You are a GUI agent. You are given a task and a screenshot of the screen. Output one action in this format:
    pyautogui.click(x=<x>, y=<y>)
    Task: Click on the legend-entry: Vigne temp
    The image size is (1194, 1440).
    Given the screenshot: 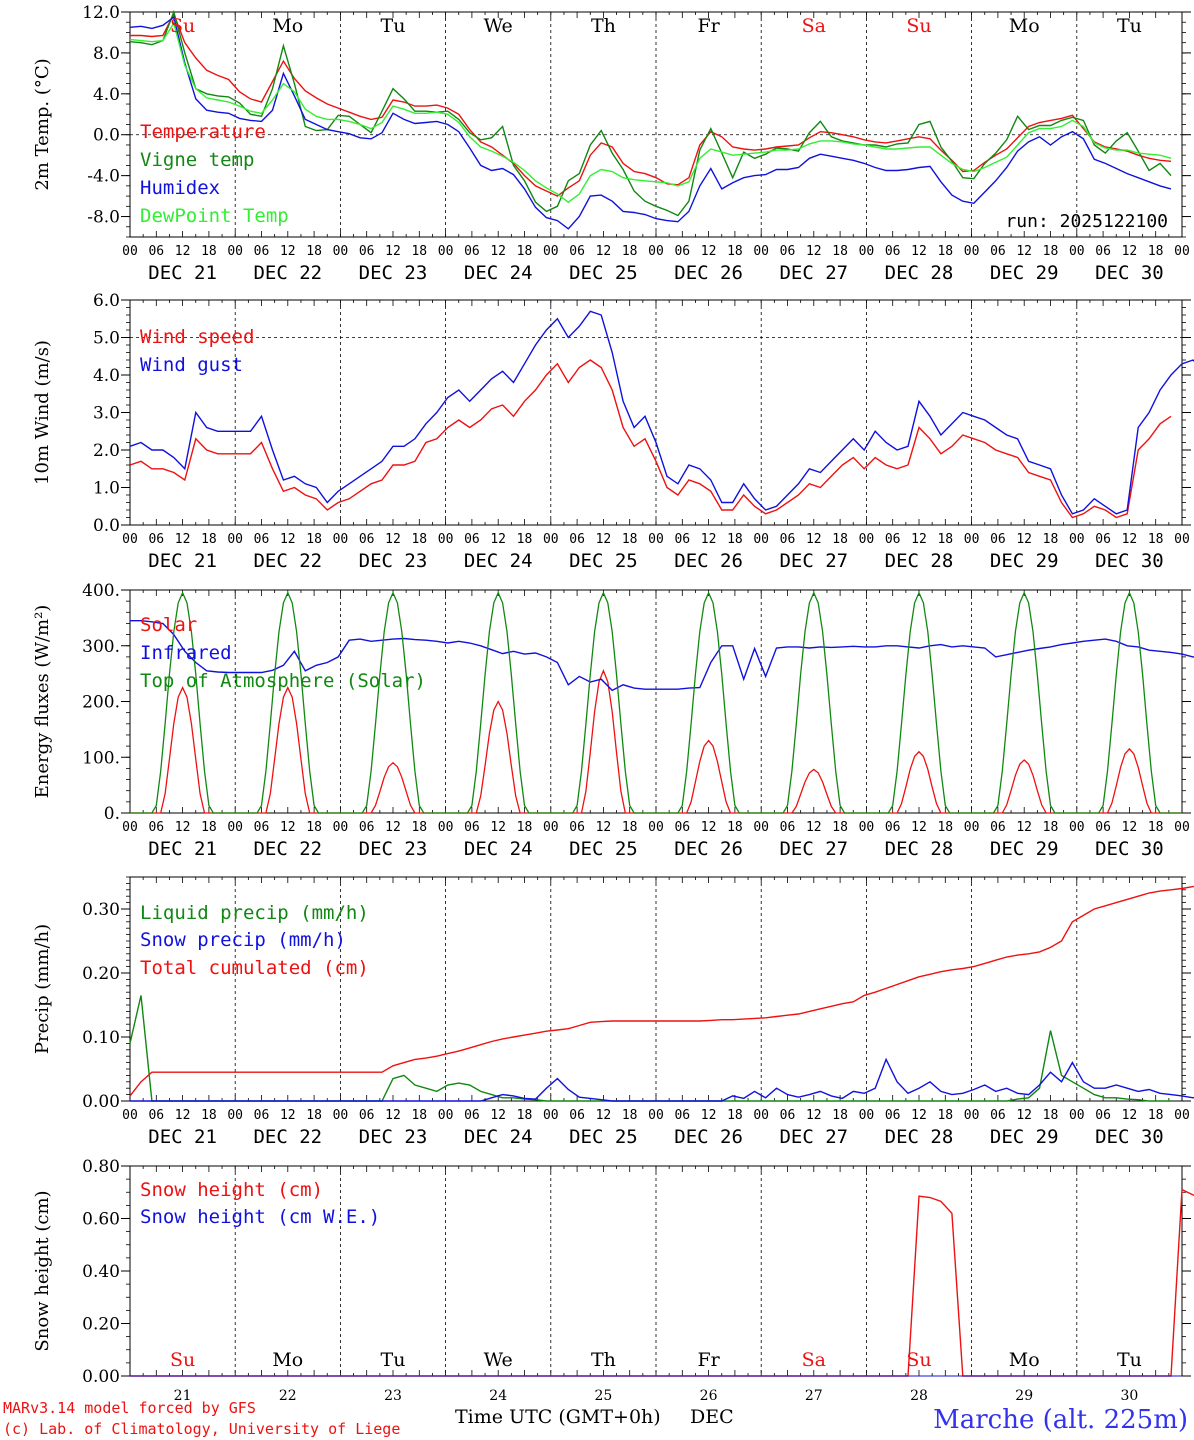 What is the action you would take?
    pyautogui.click(x=197, y=160)
    